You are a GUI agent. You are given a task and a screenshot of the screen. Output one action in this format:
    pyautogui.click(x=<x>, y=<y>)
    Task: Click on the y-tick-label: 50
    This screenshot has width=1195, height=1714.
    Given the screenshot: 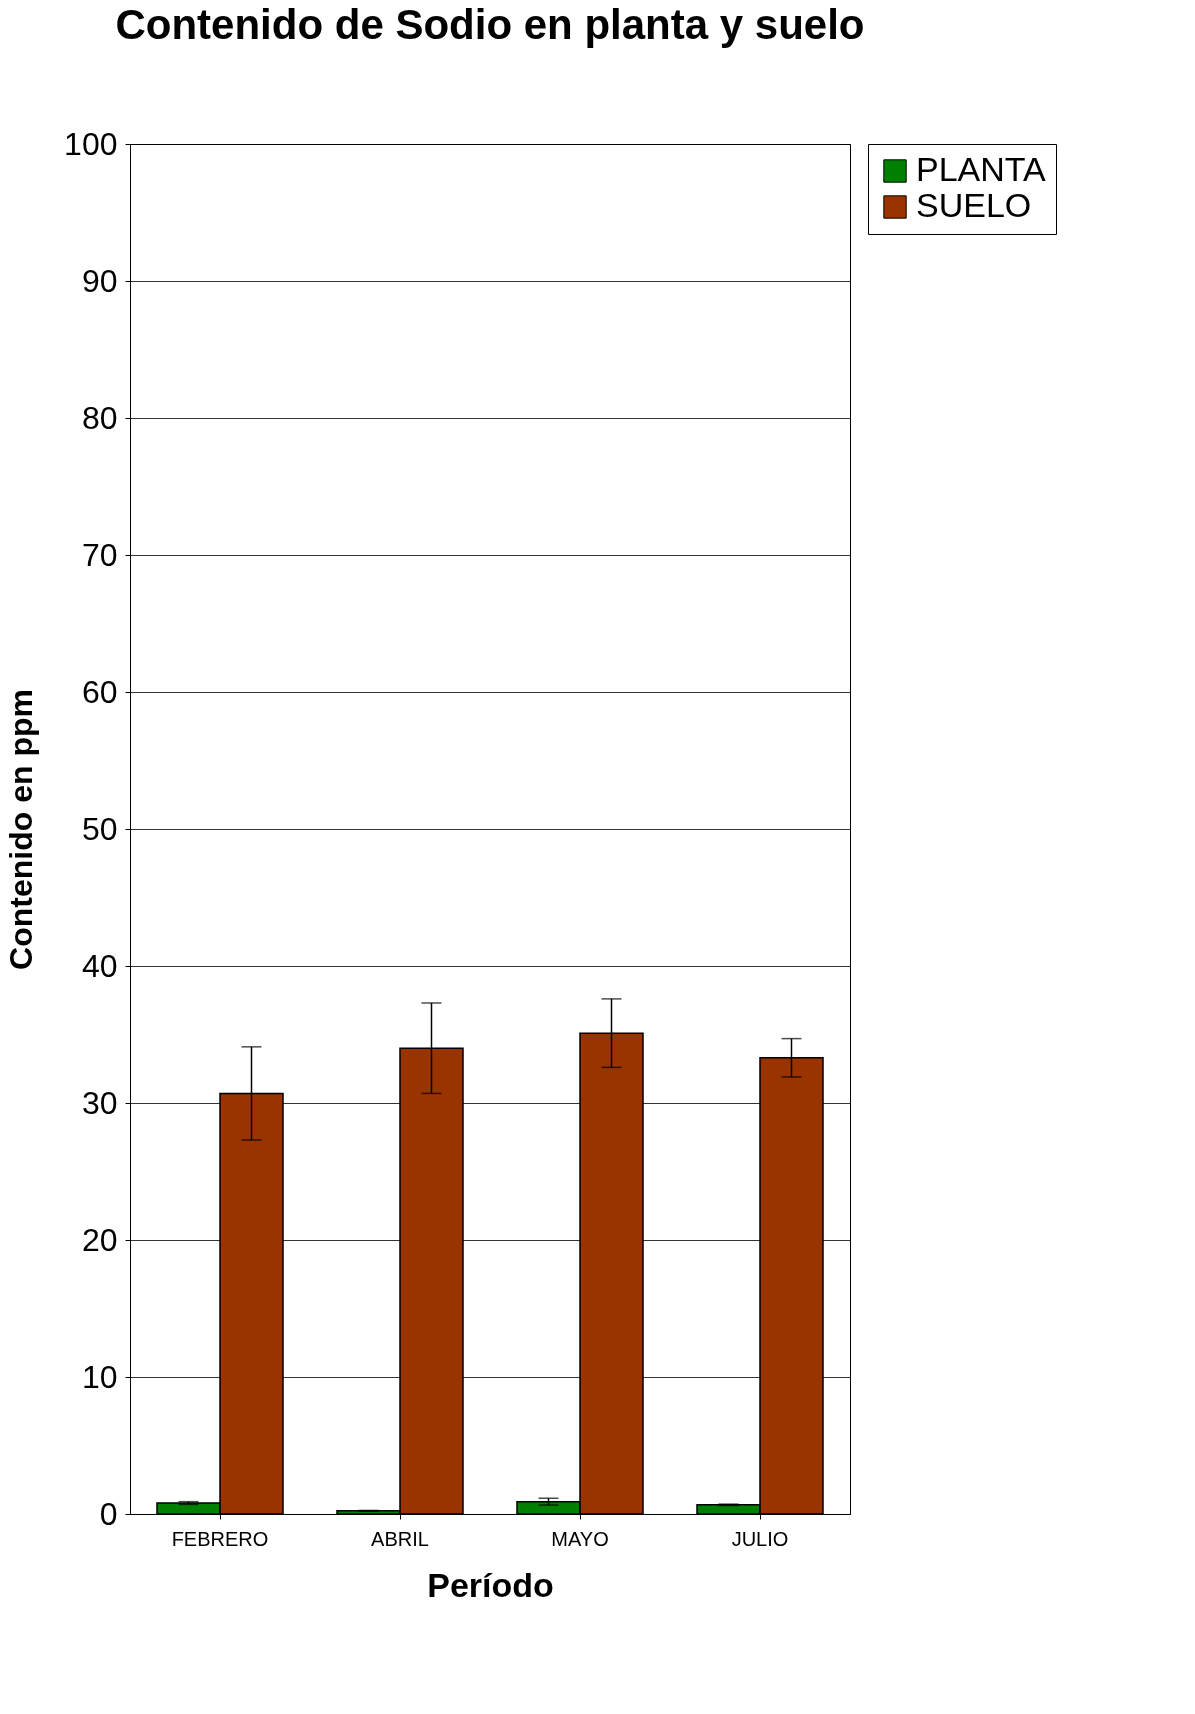 What is the action you would take?
    pyautogui.click(x=99, y=828)
    